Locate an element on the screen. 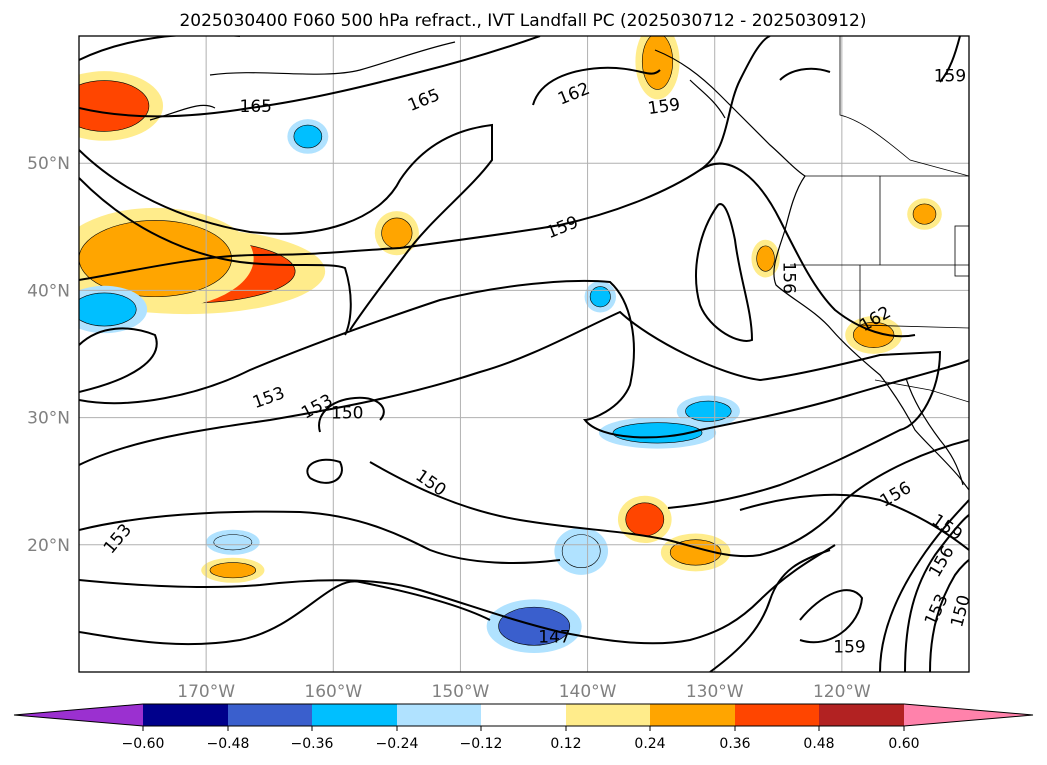  x-tick-label: 130°W is located at coordinates (715, 692).